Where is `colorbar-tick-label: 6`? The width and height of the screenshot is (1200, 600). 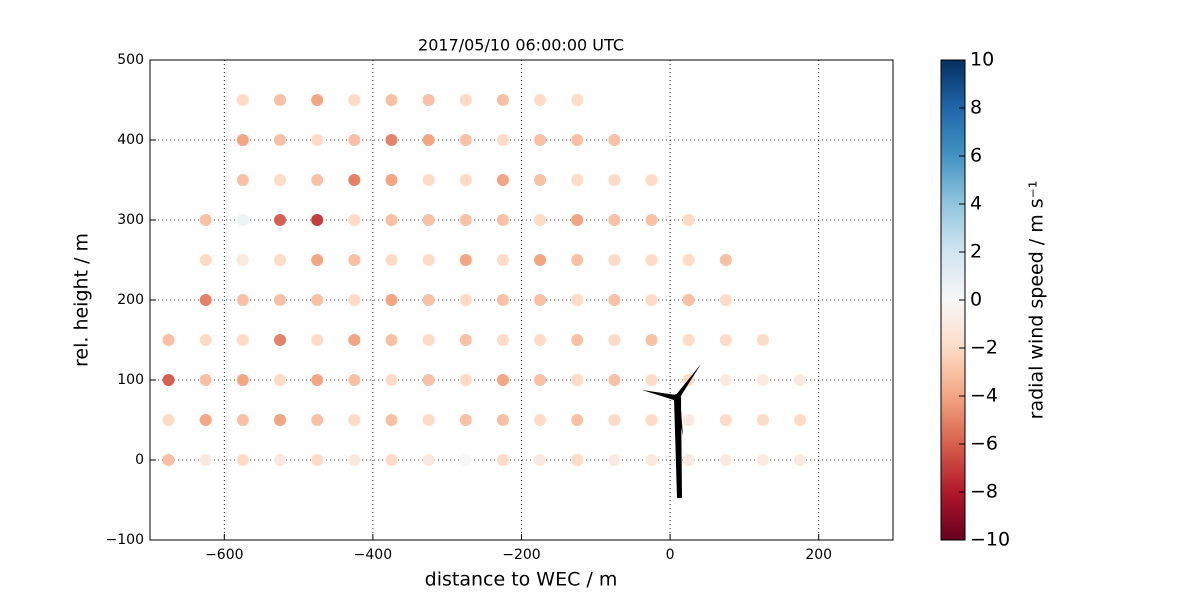 colorbar-tick-label: 6 is located at coordinates (976, 156).